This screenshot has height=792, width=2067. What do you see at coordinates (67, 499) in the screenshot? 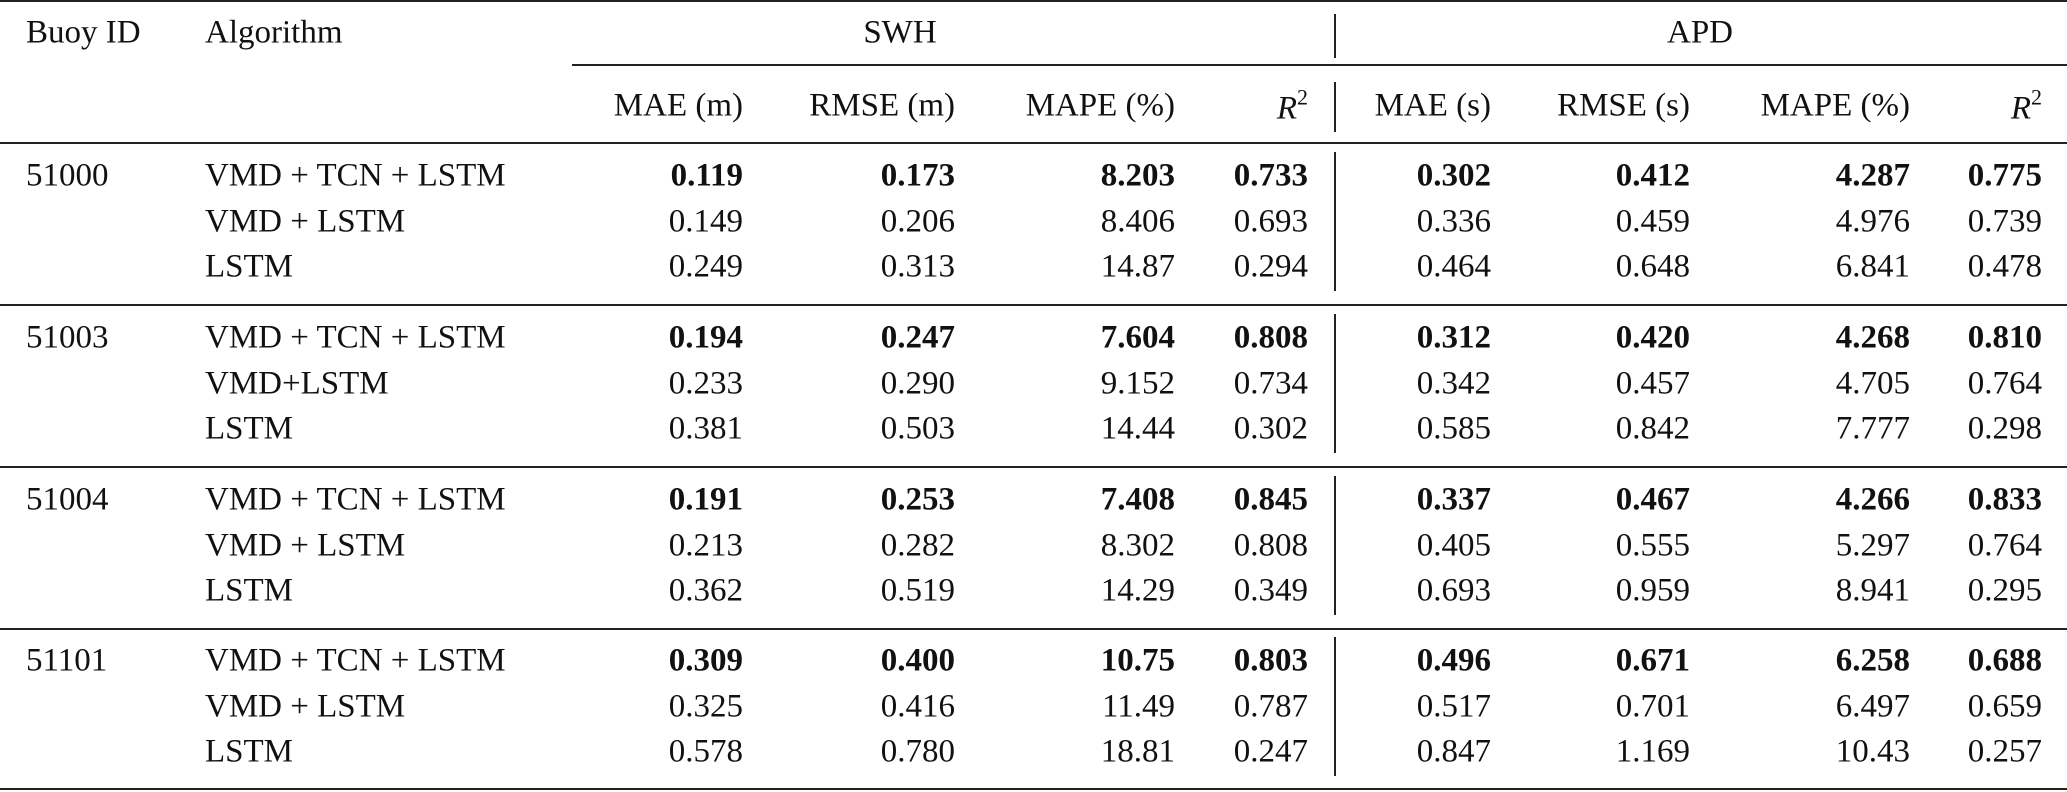
I see `buoy-id: 51004` at bounding box center [67, 499].